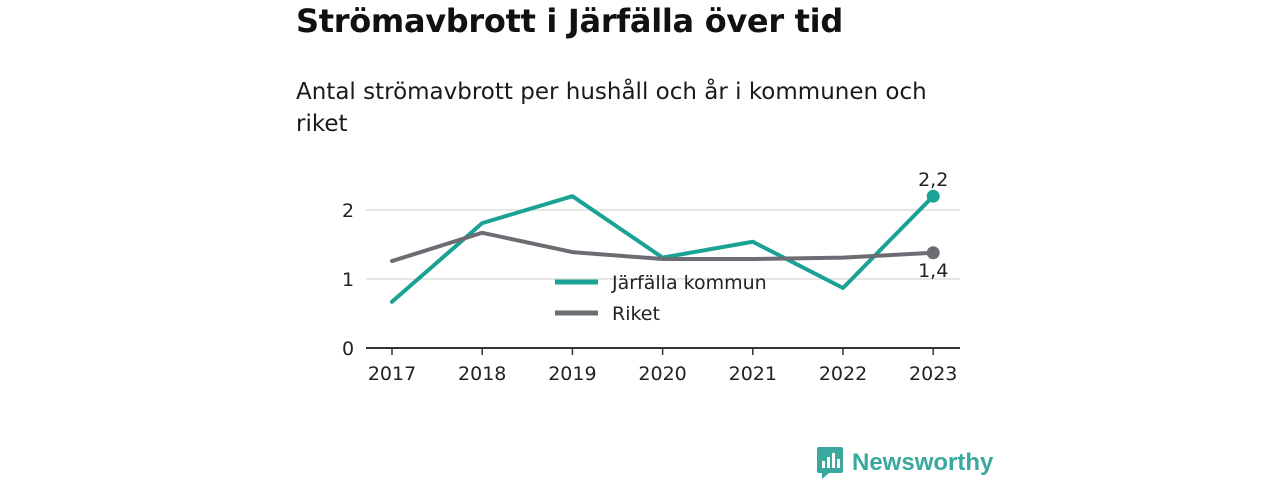 Image resolution: width=1280 pixels, height=480 pixels. I want to click on x-tick-label-2023: 2023, so click(933, 374).